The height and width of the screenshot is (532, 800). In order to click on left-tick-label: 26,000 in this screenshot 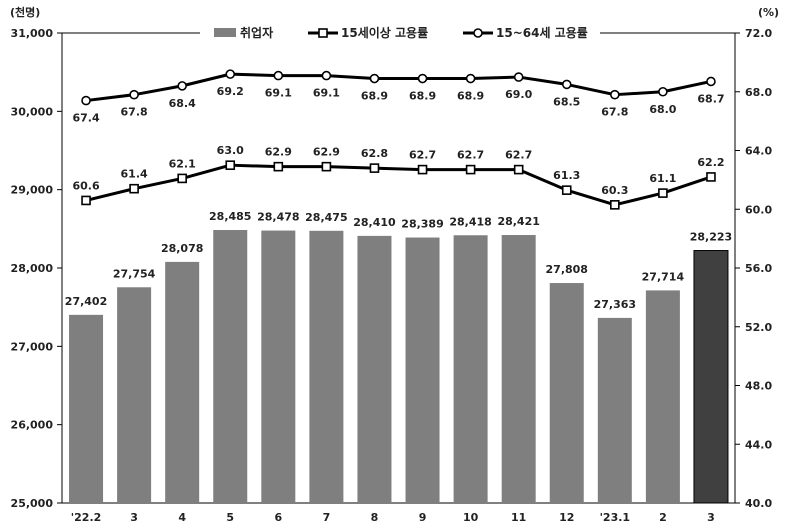, I will do `click(32, 425)`.